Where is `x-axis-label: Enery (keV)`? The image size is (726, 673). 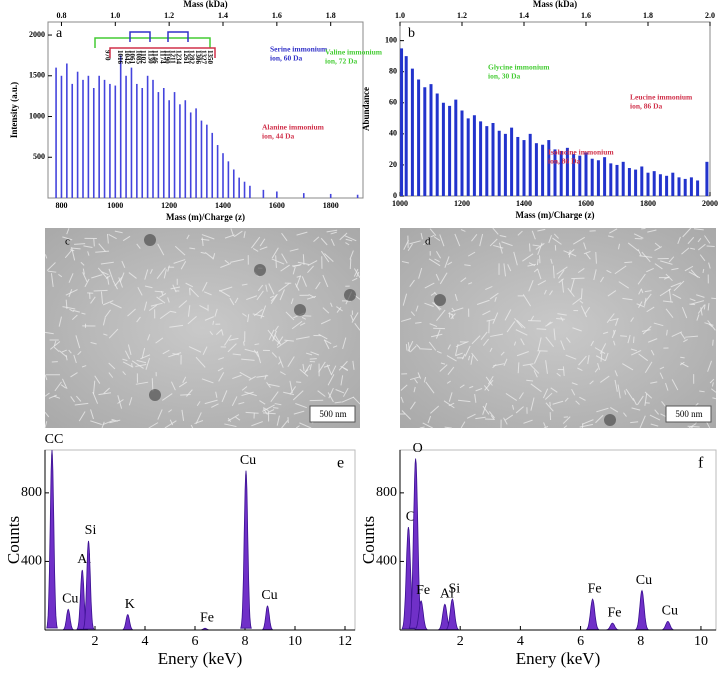 x-axis-label: Enery (keV) is located at coordinates (558, 658).